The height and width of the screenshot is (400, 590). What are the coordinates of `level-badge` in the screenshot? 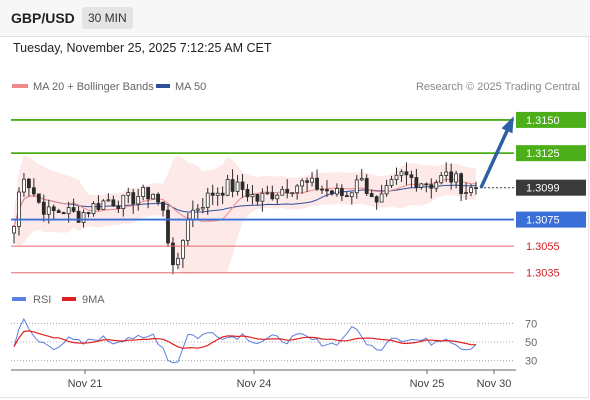 It's located at (551, 153).